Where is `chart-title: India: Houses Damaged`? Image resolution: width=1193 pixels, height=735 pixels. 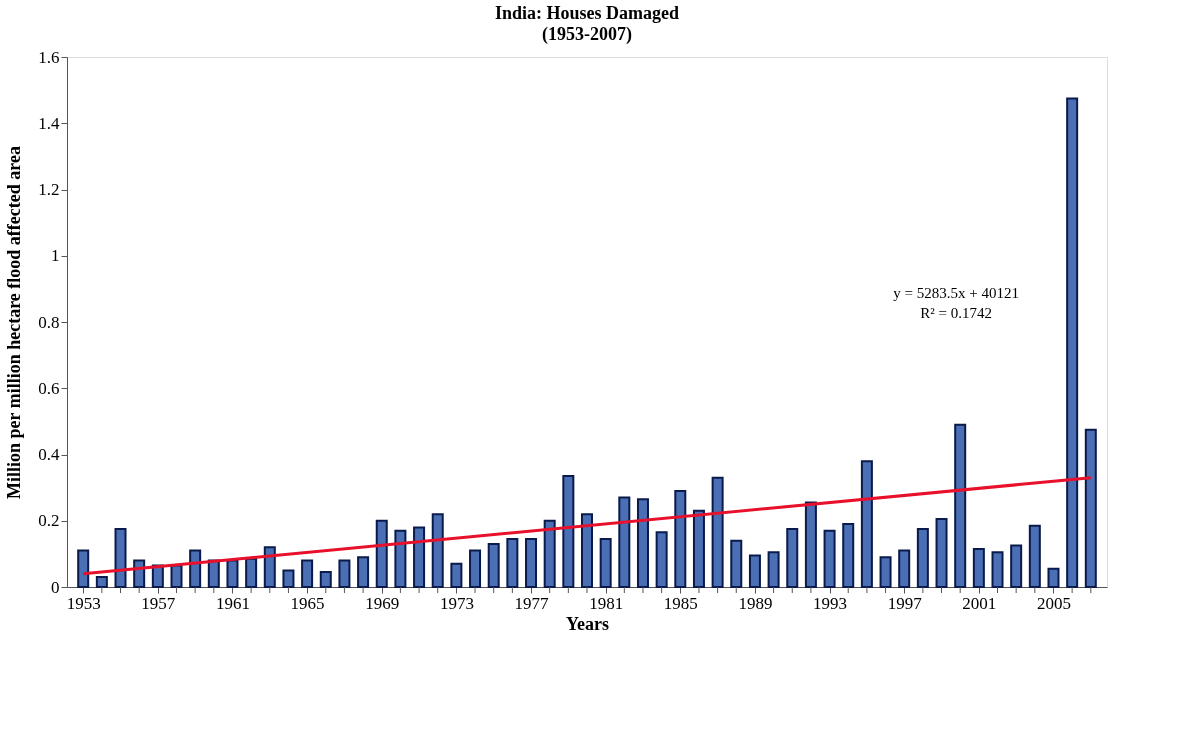
chart-title: India: Houses Damaged is located at coordinates (587, 13).